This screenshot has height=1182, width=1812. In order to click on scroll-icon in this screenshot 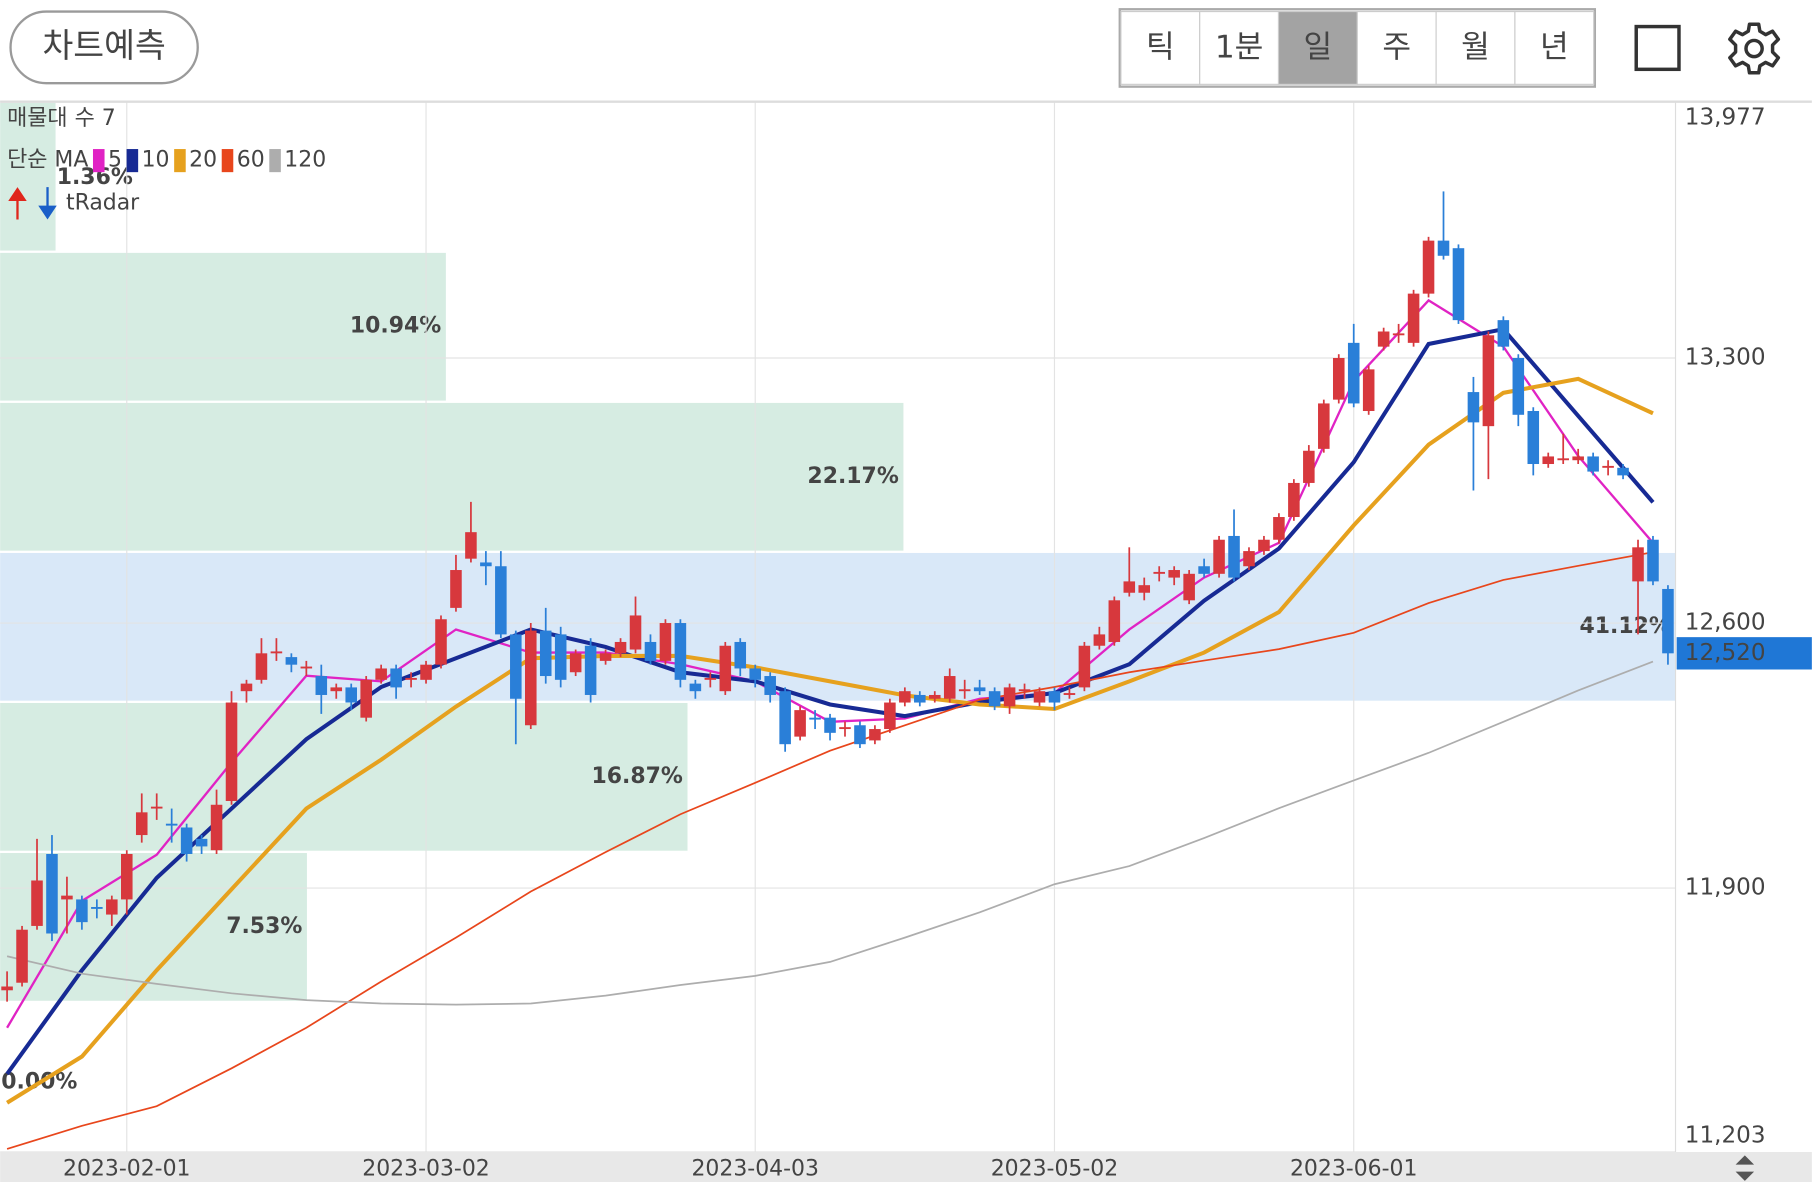, I will do `click(1745, 1168)`.